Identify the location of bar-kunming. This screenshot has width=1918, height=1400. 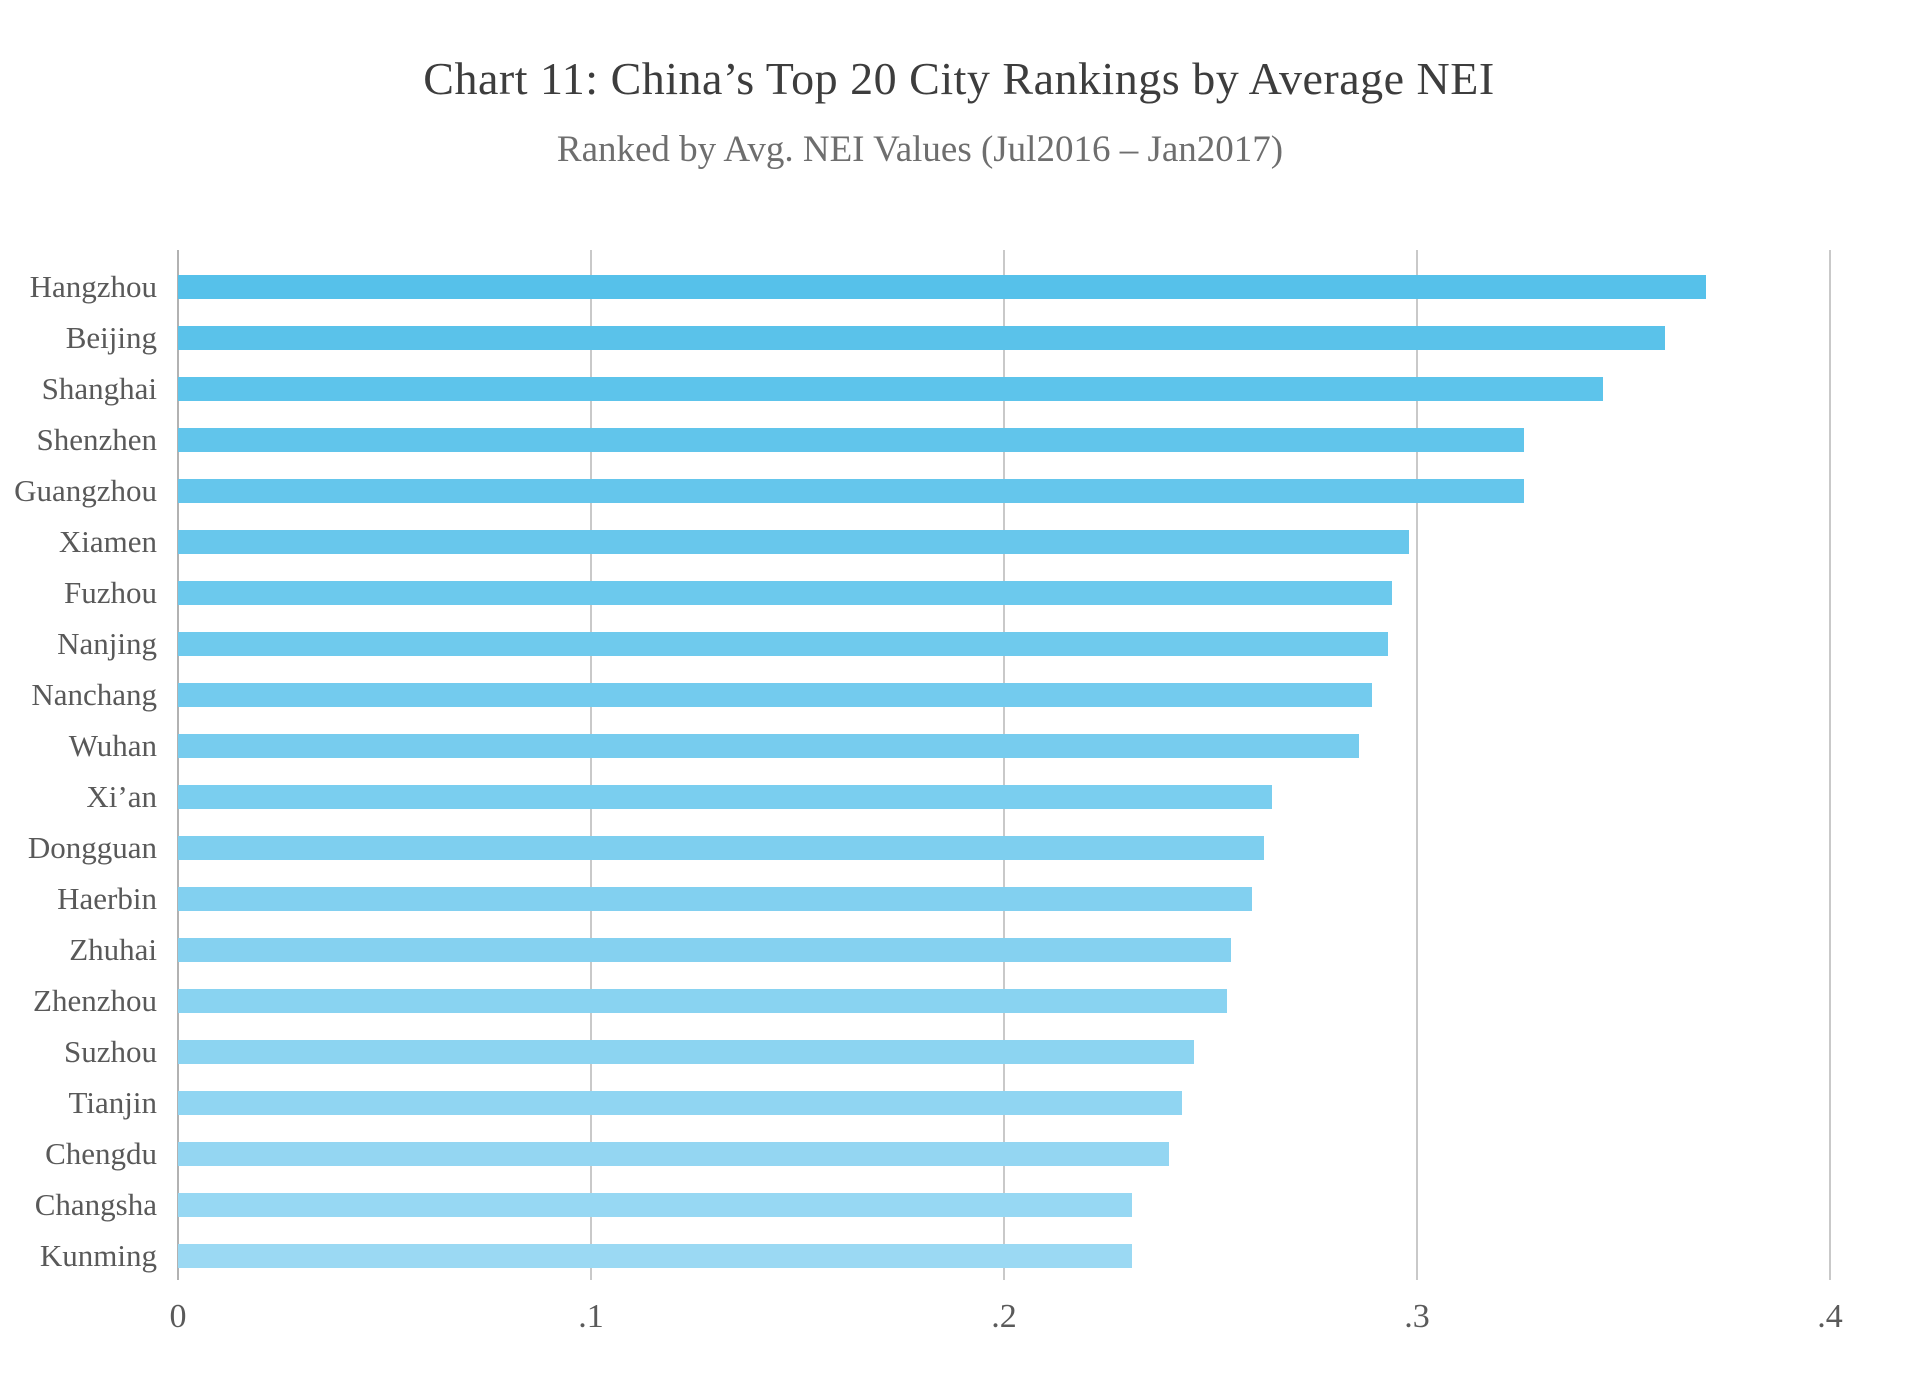
(655, 1256).